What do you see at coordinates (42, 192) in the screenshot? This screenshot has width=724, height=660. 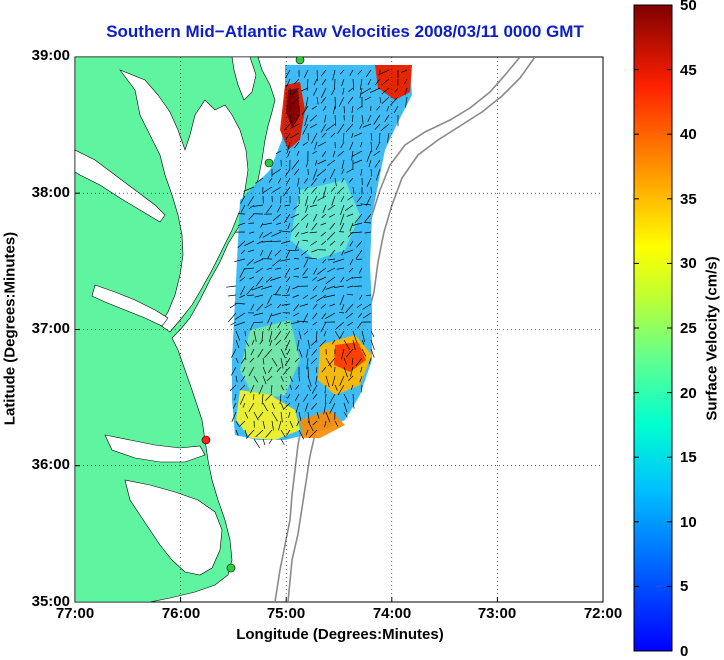 I see `y-tick-label: 38:00` at bounding box center [42, 192].